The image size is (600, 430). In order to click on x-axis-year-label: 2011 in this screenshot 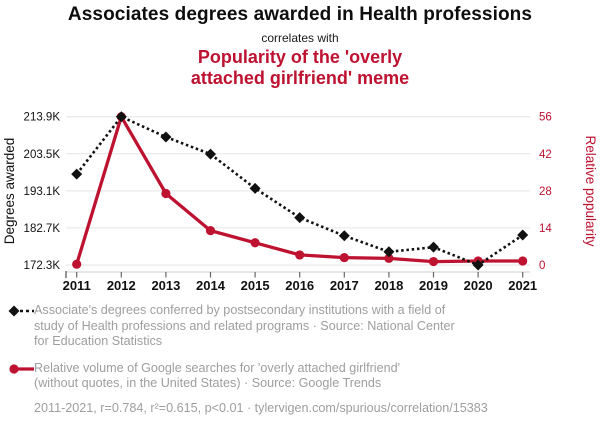, I will do `click(77, 285)`.